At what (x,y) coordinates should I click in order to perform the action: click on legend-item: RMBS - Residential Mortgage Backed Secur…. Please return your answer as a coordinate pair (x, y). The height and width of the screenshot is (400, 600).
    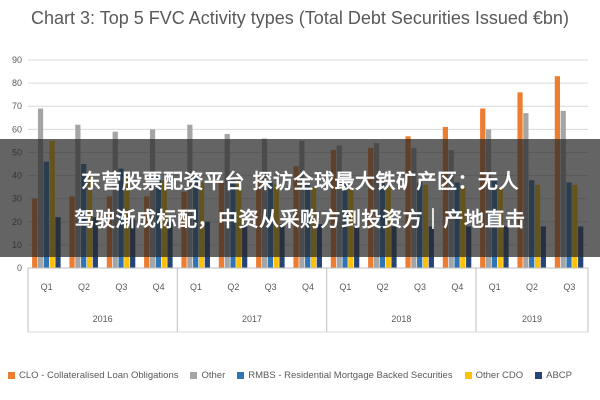
    Looking at the image, I should click on (345, 375).